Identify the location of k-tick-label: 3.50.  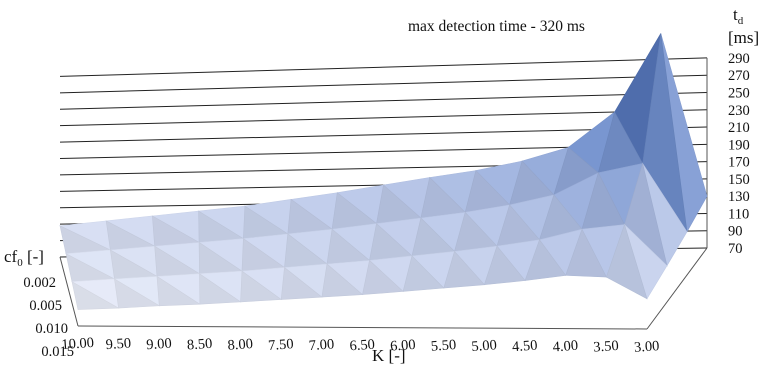
(606, 347).